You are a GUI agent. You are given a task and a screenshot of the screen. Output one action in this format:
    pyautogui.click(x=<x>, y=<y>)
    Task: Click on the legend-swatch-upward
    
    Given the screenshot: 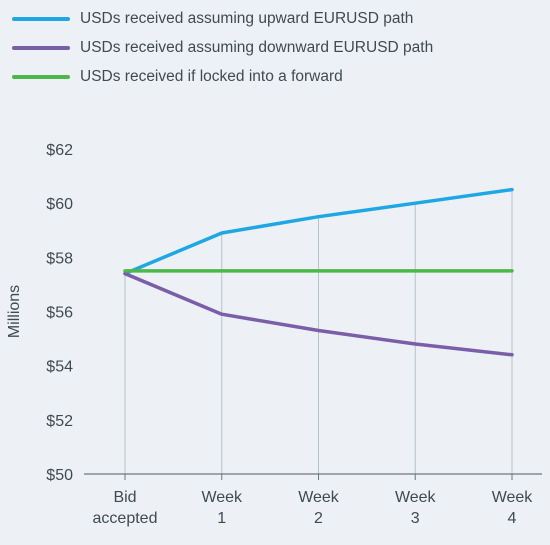 What is the action you would take?
    pyautogui.click(x=41, y=18)
    